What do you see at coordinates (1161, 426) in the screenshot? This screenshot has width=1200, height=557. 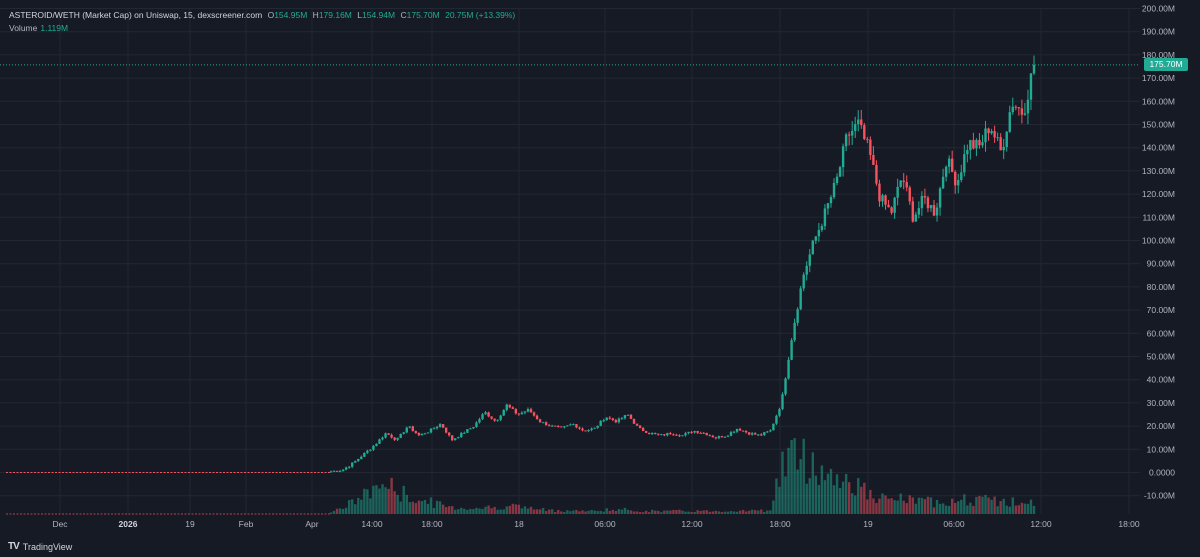 I see `y-tick-label: 20.00M` at bounding box center [1161, 426].